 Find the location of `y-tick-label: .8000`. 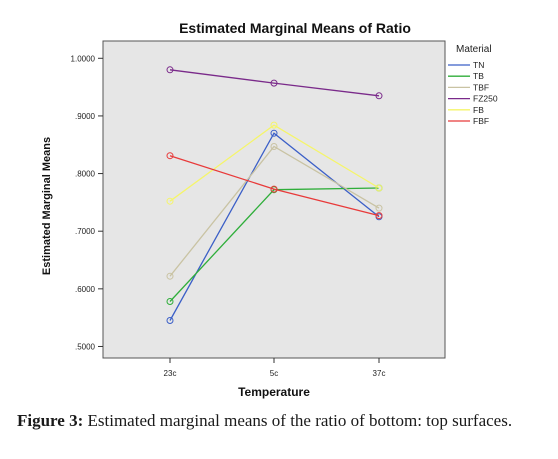

y-tick-label: .8000 is located at coordinates (85, 174).